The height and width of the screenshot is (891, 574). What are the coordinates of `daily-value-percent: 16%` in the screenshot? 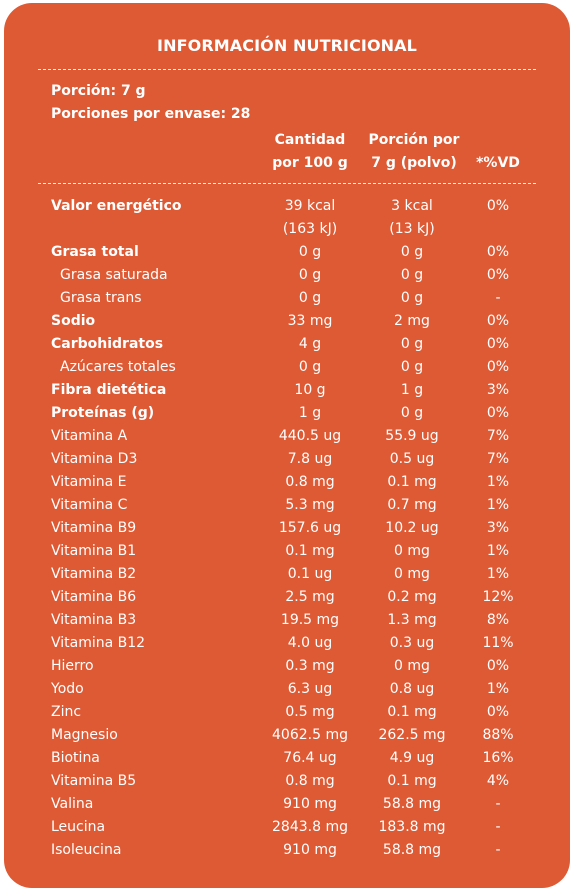 It's located at (498, 758).